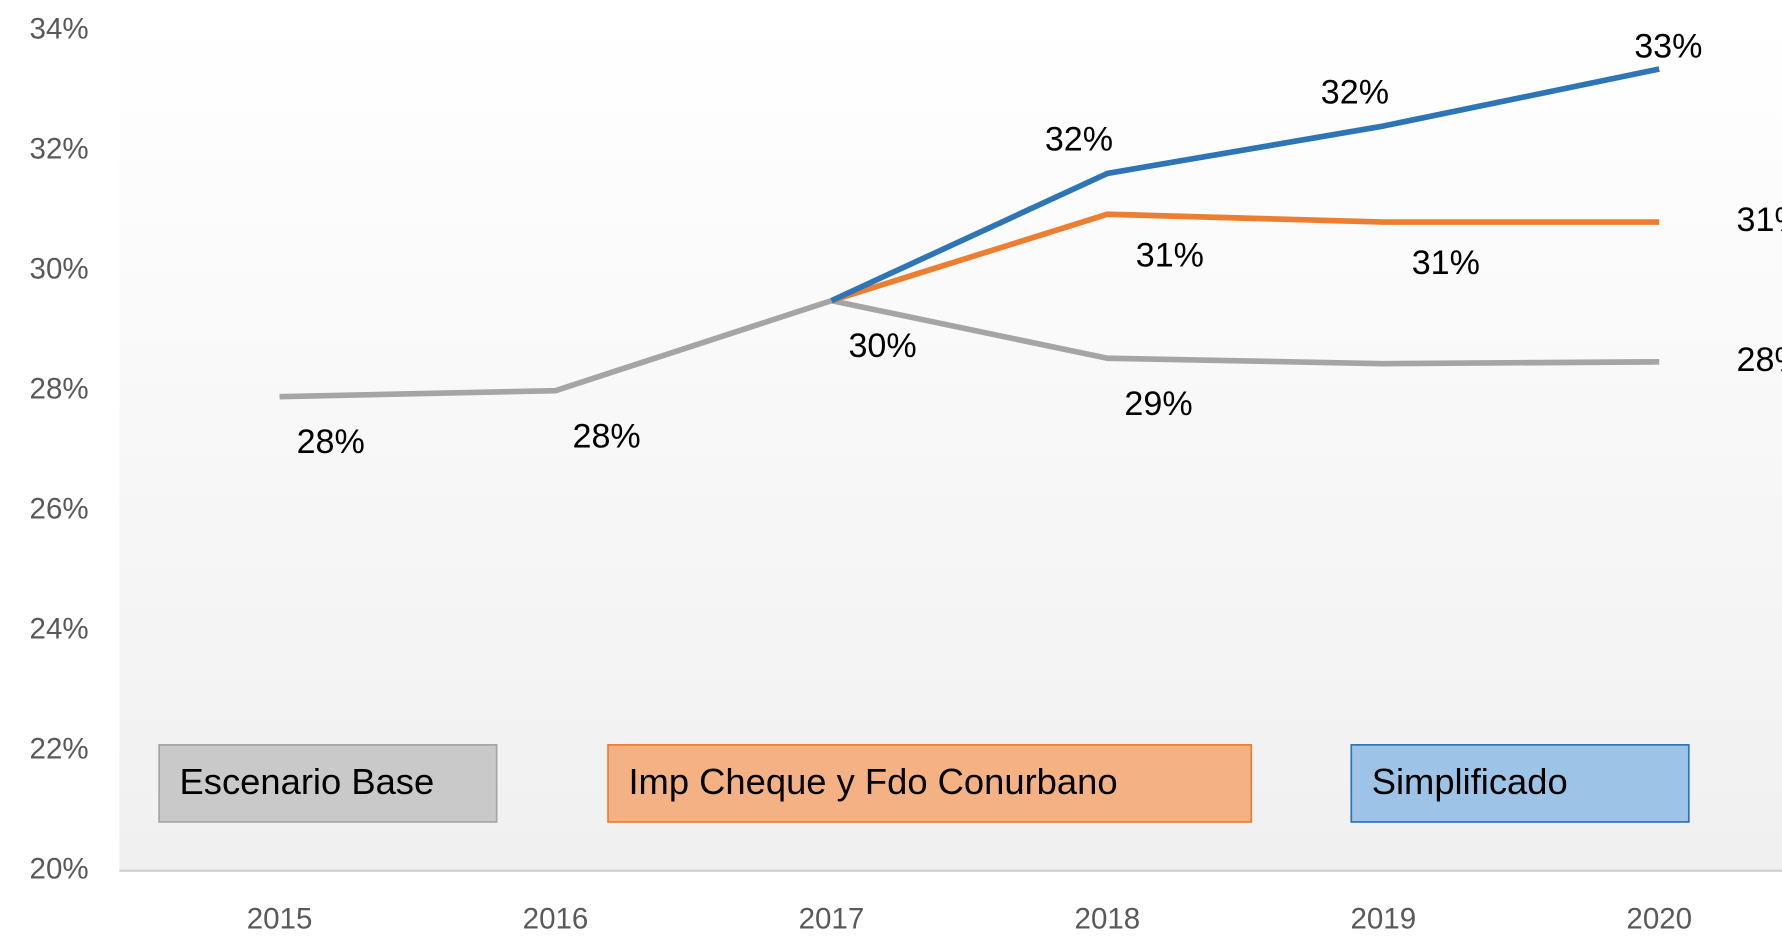 This screenshot has height=941, width=1782. Describe the element at coordinates (1108, 918) in the screenshot. I see `x-tick-label: 2018` at that location.